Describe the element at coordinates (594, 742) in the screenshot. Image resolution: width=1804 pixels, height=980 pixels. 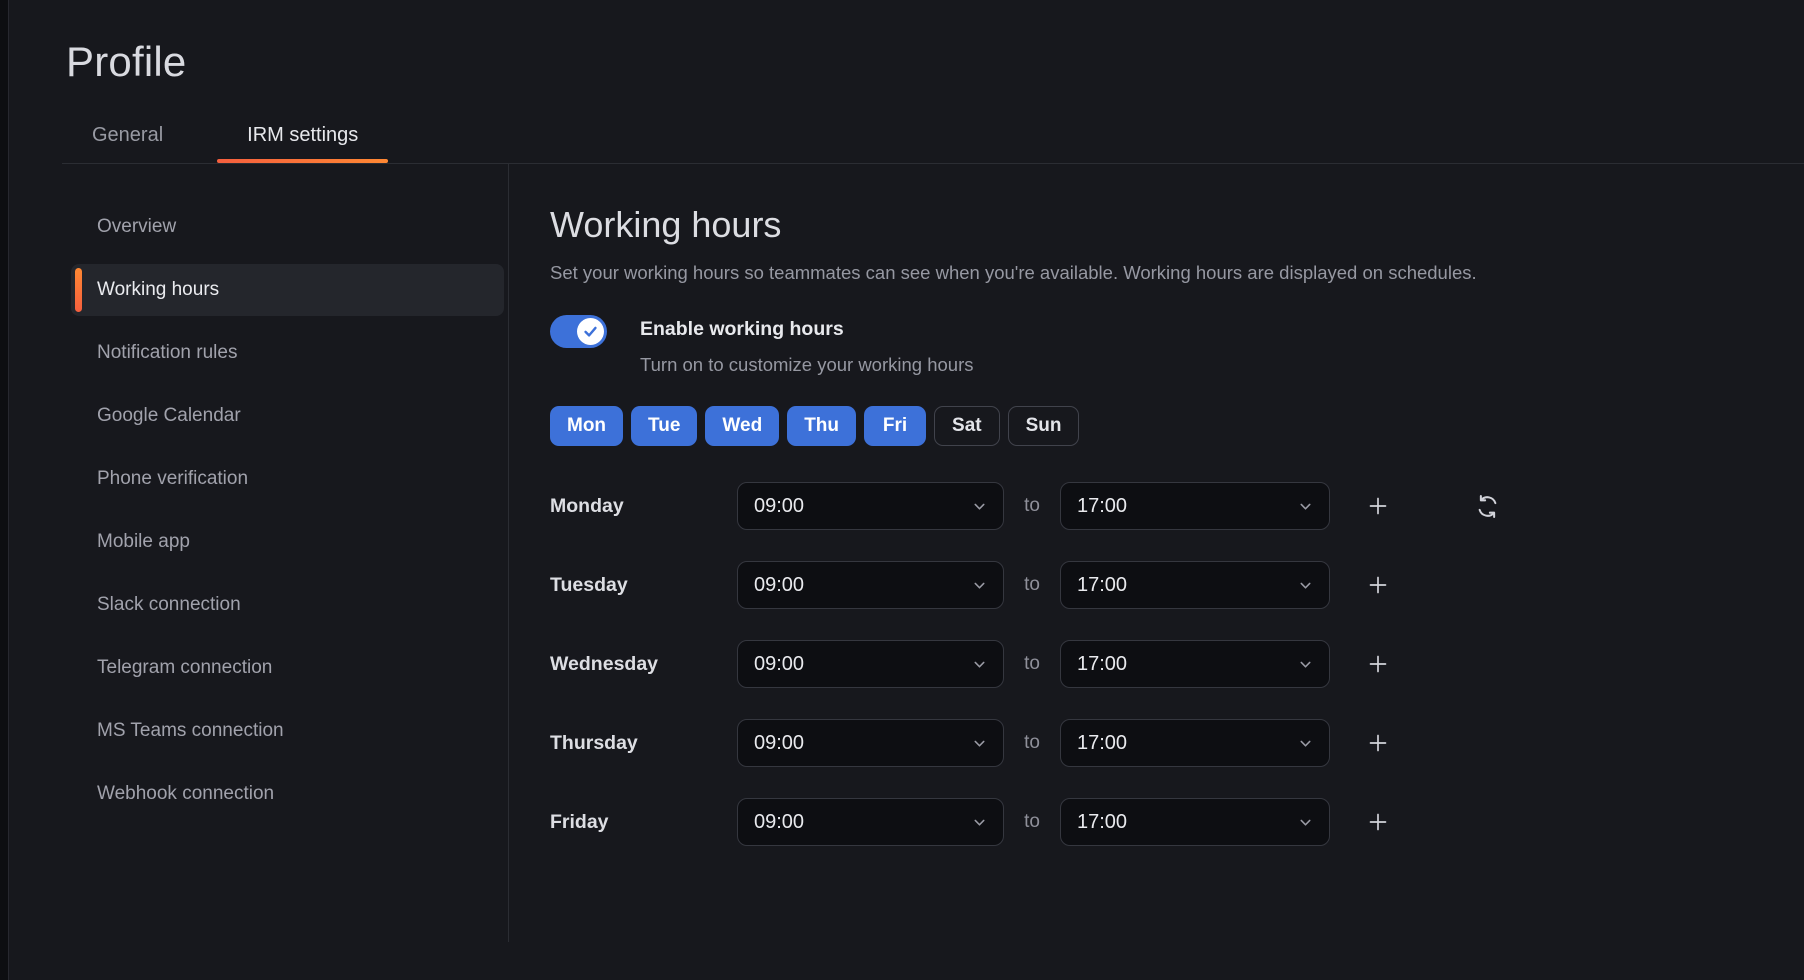
I see `day-label: Thursday` at that location.